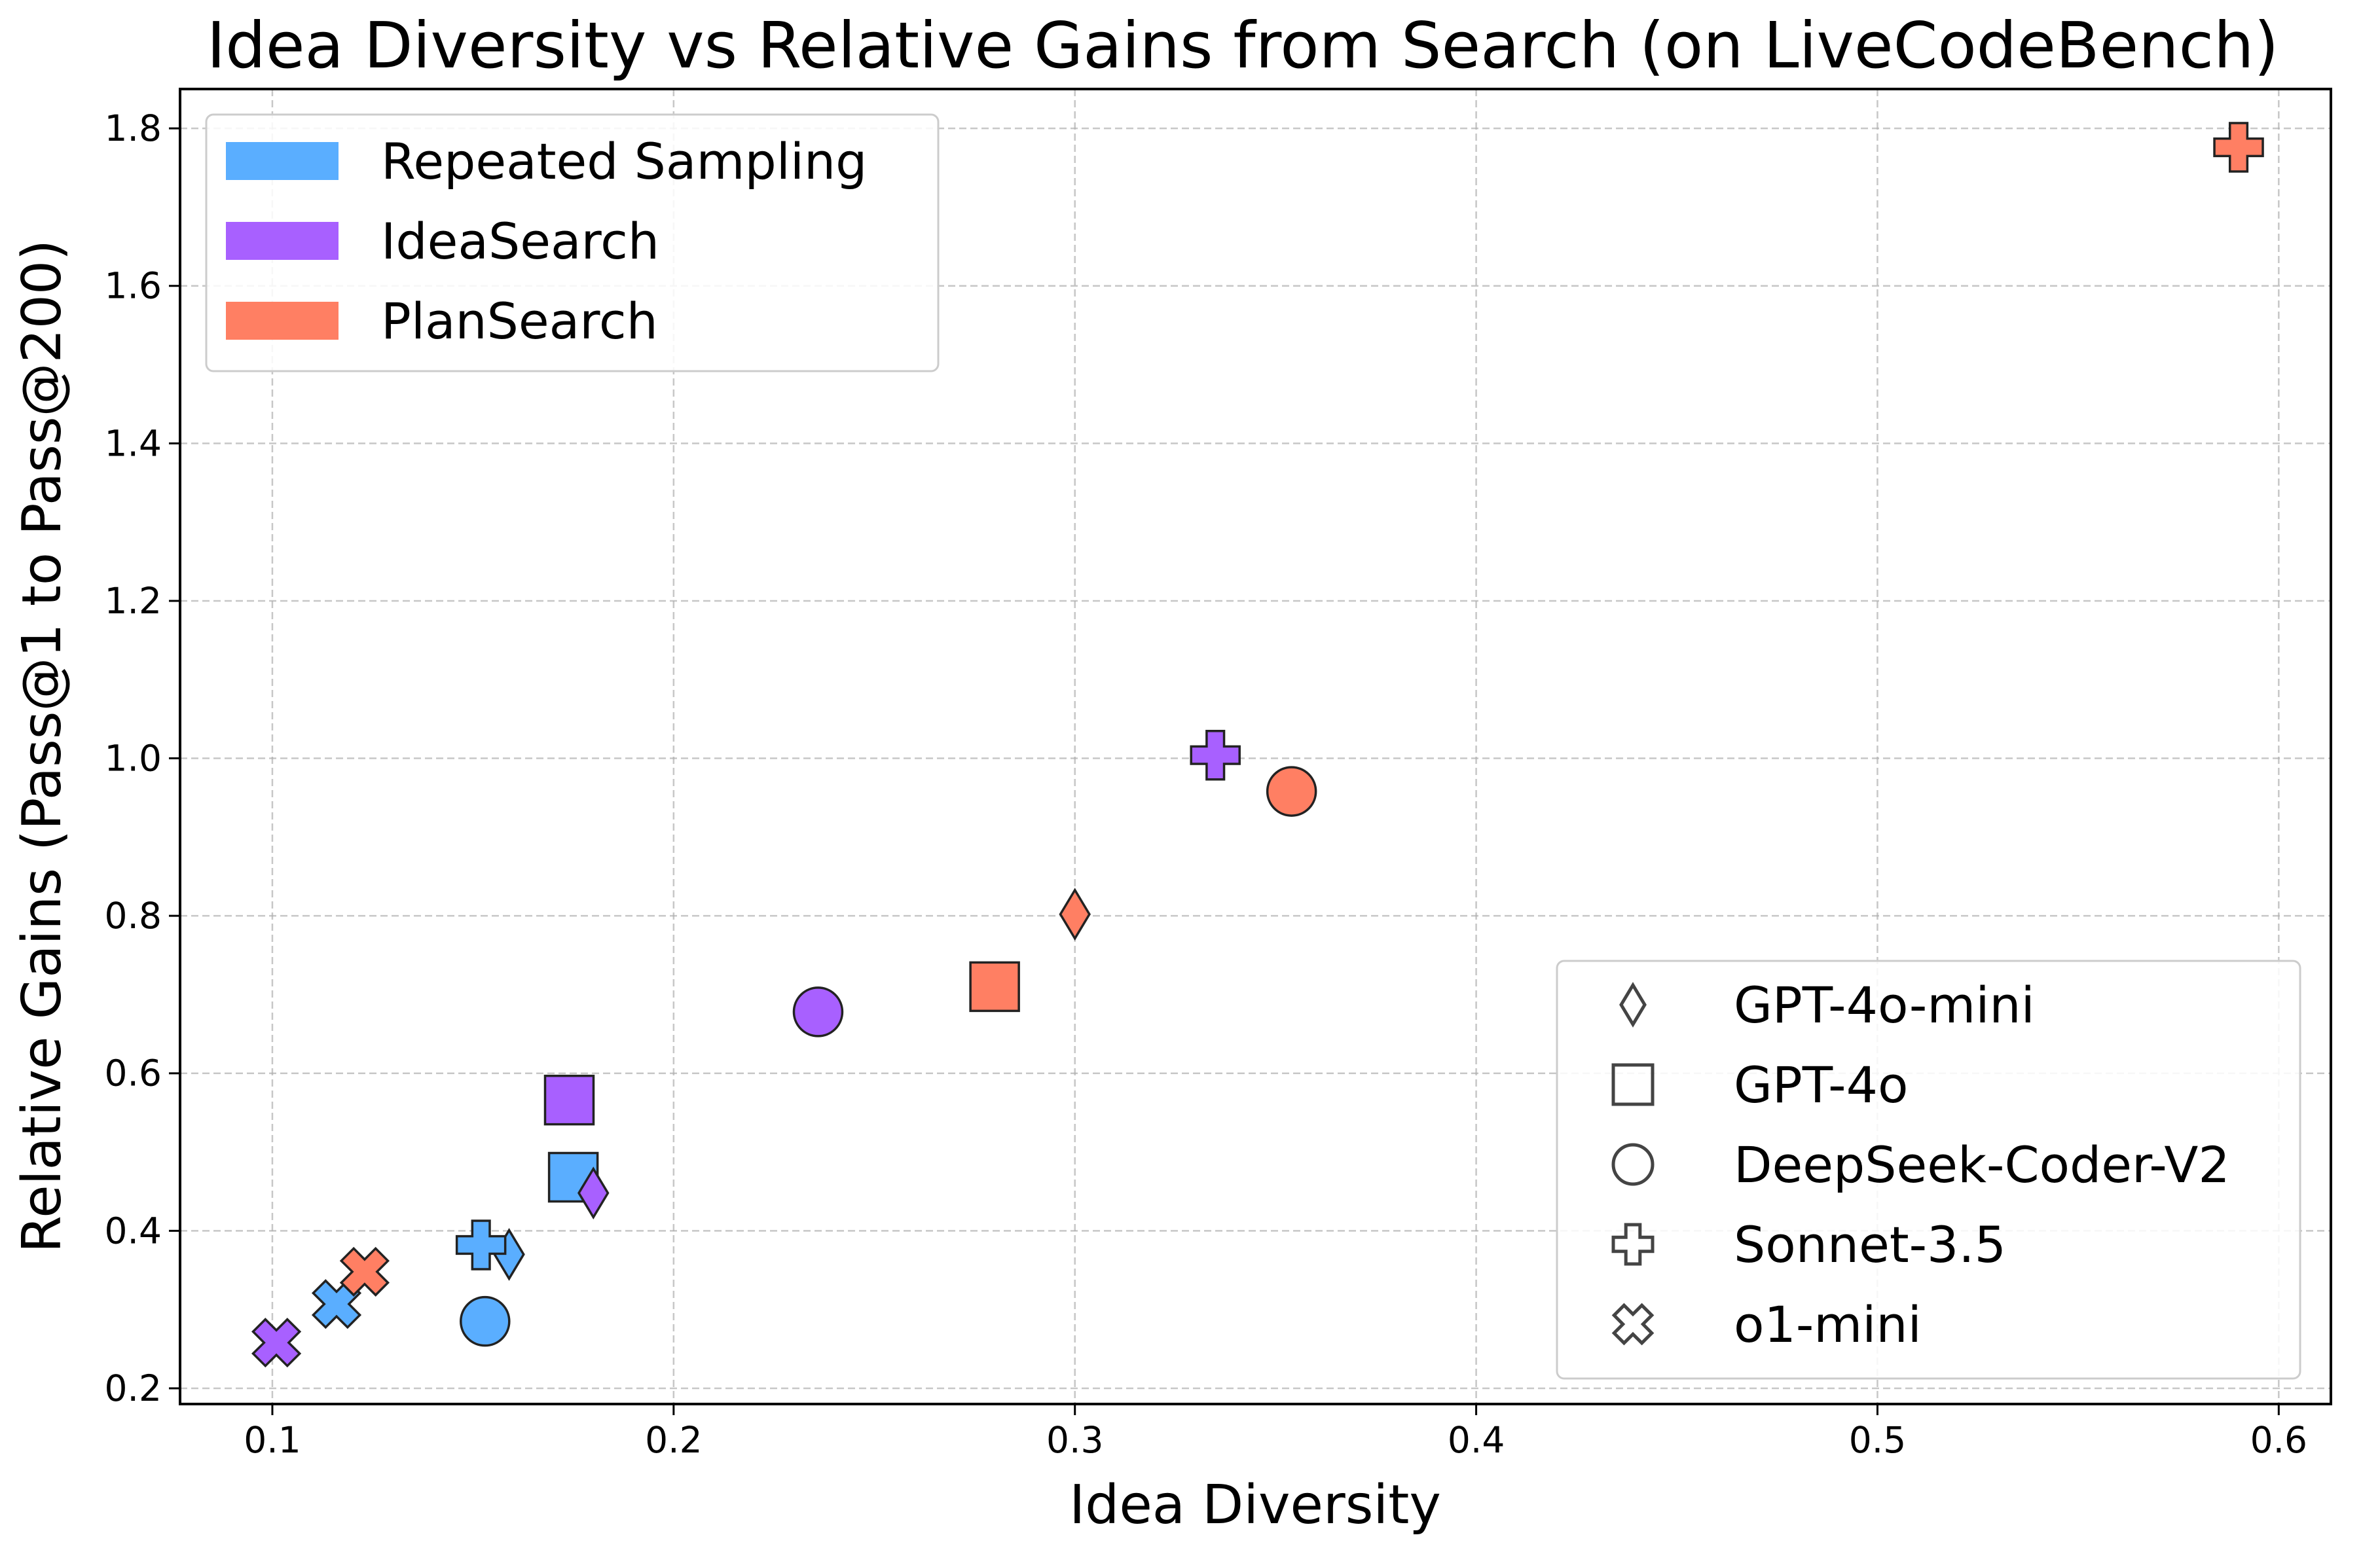 This screenshot has height=1550, width=2380. Describe the element at coordinates (1877, 1440) in the screenshot. I see `x-tick-label: 0.5` at that location.